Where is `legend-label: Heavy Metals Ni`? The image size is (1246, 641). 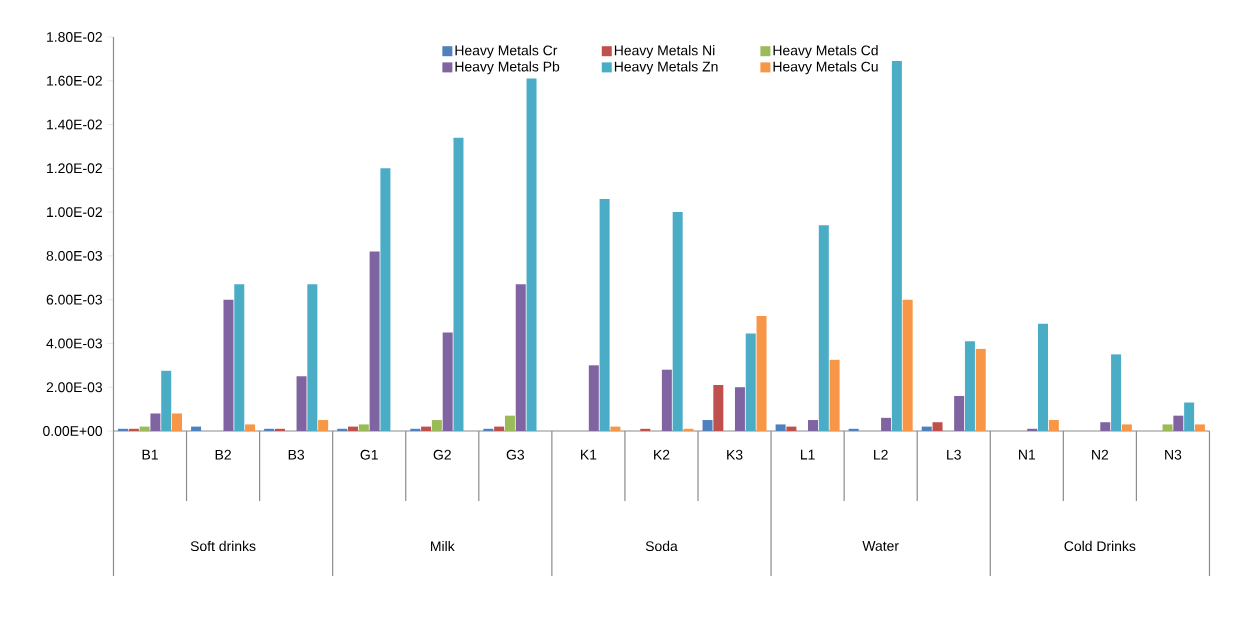 legend-label: Heavy Metals Ni is located at coordinates (664, 52).